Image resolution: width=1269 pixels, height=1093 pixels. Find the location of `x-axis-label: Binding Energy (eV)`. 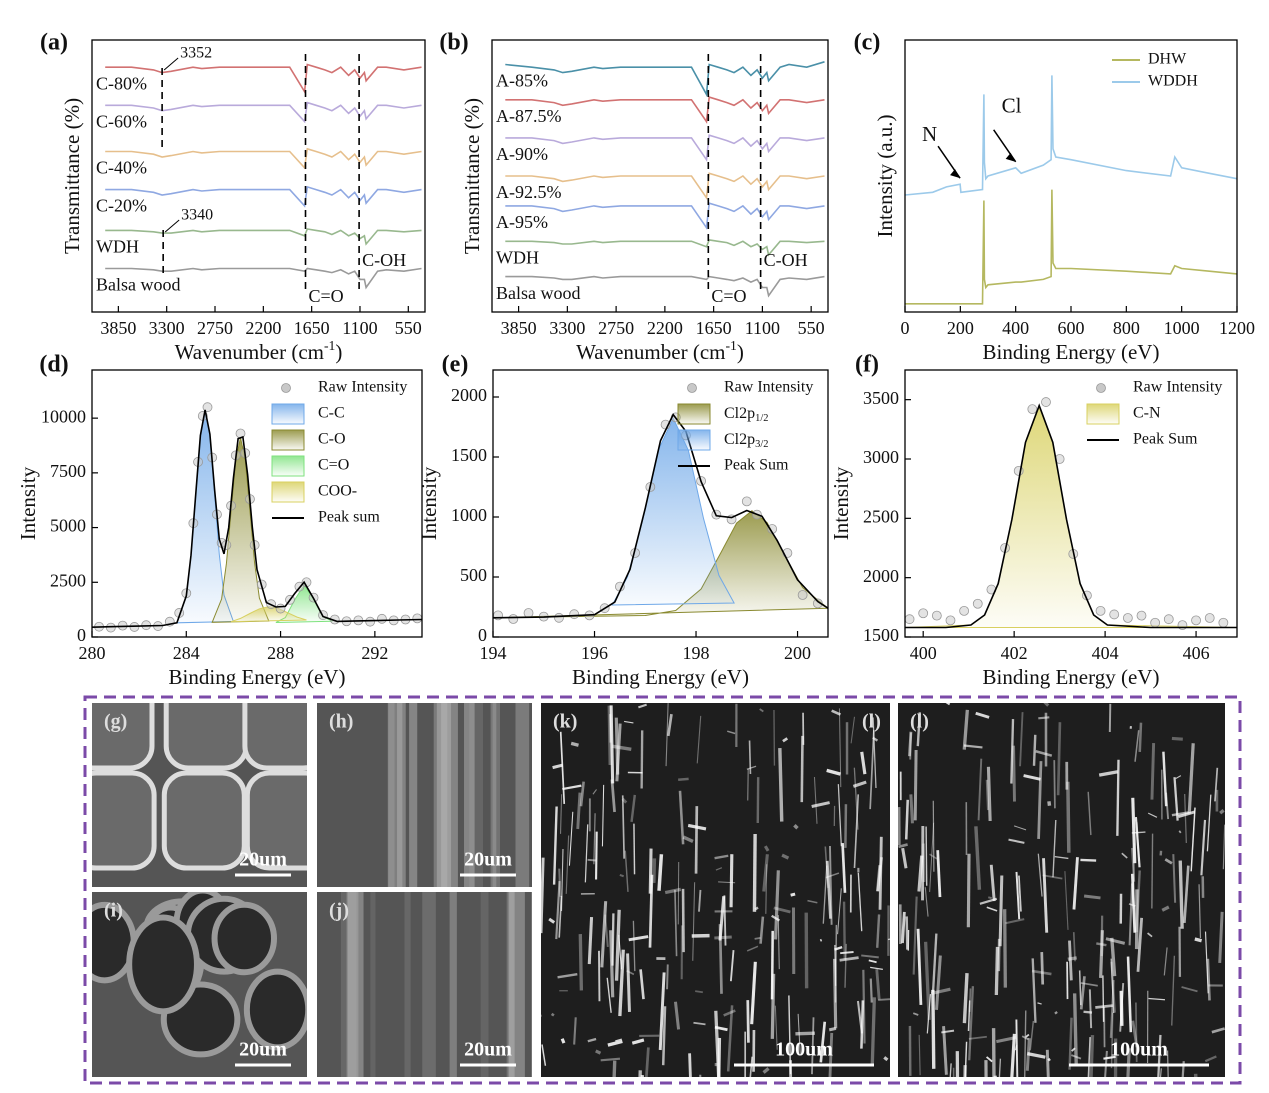

x-axis-label: Binding Energy (eV) is located at coordinates (1071, 677).